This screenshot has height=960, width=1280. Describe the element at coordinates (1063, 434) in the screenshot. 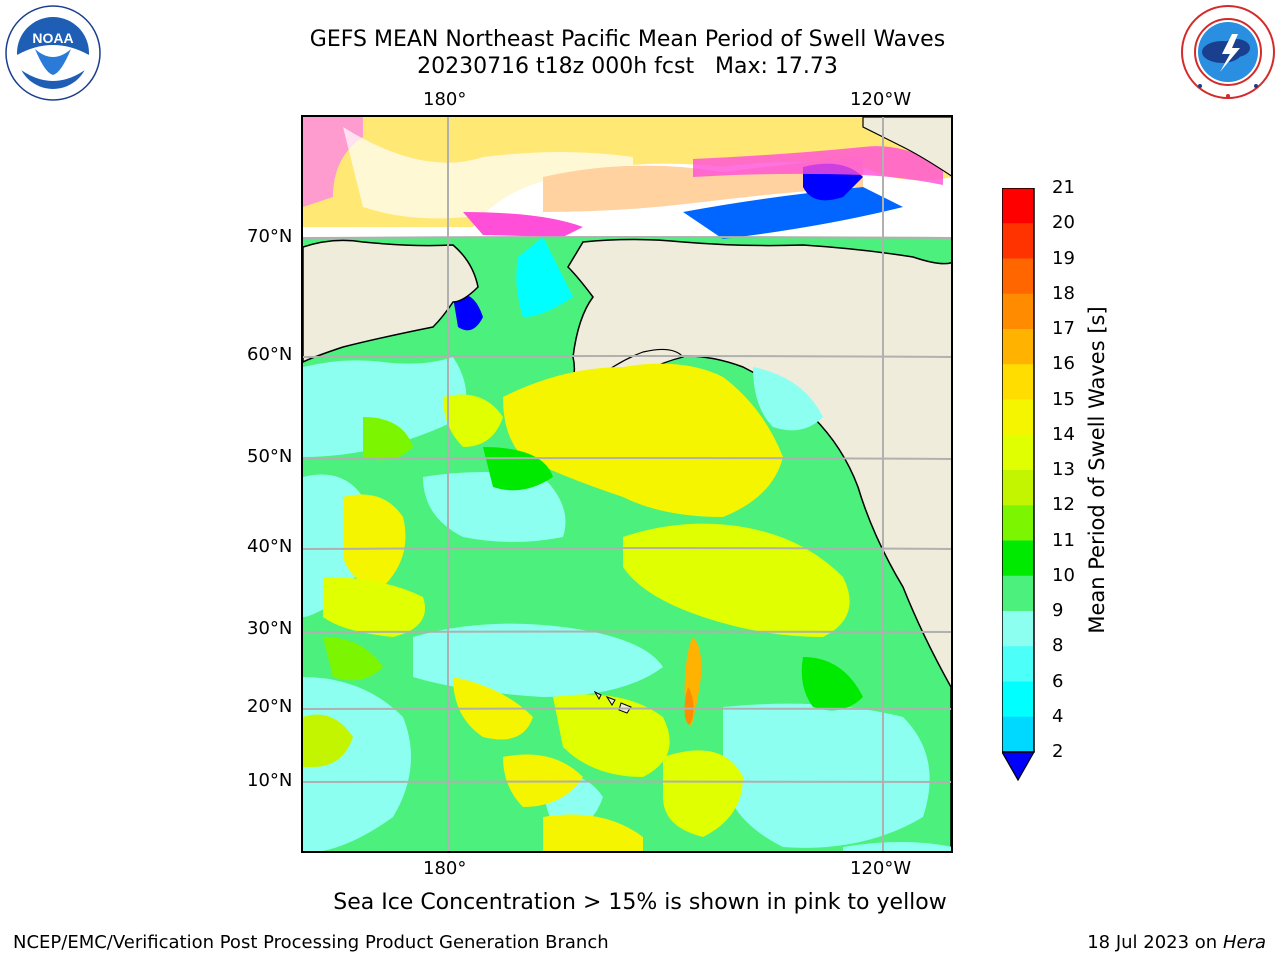

I see `colorbar-tick-label: 14` at that location.